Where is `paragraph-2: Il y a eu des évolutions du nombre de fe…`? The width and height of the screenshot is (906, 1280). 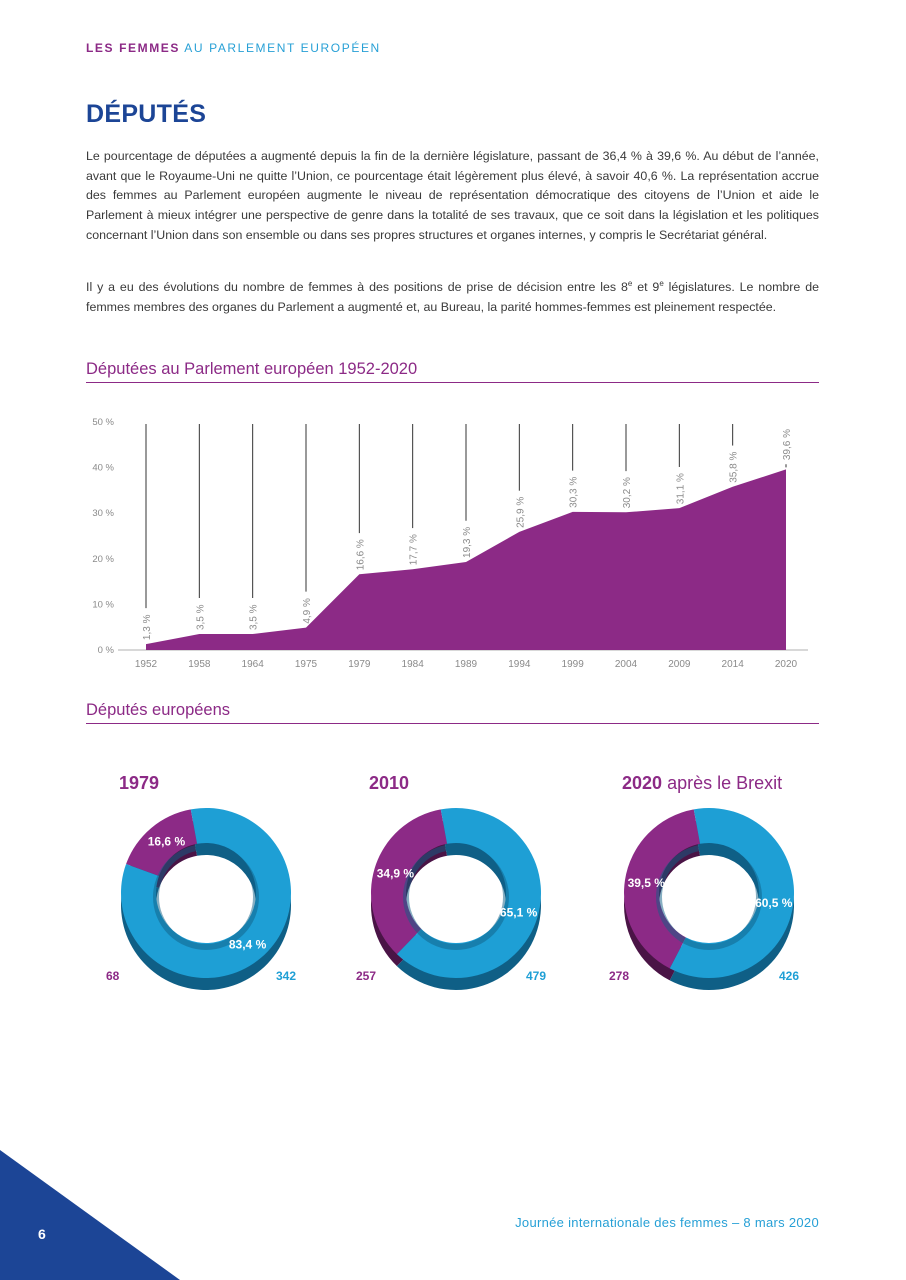
paragraph-2: Il y a eu des évolutions du nombre de fe… is located at coordinates (452, 297).